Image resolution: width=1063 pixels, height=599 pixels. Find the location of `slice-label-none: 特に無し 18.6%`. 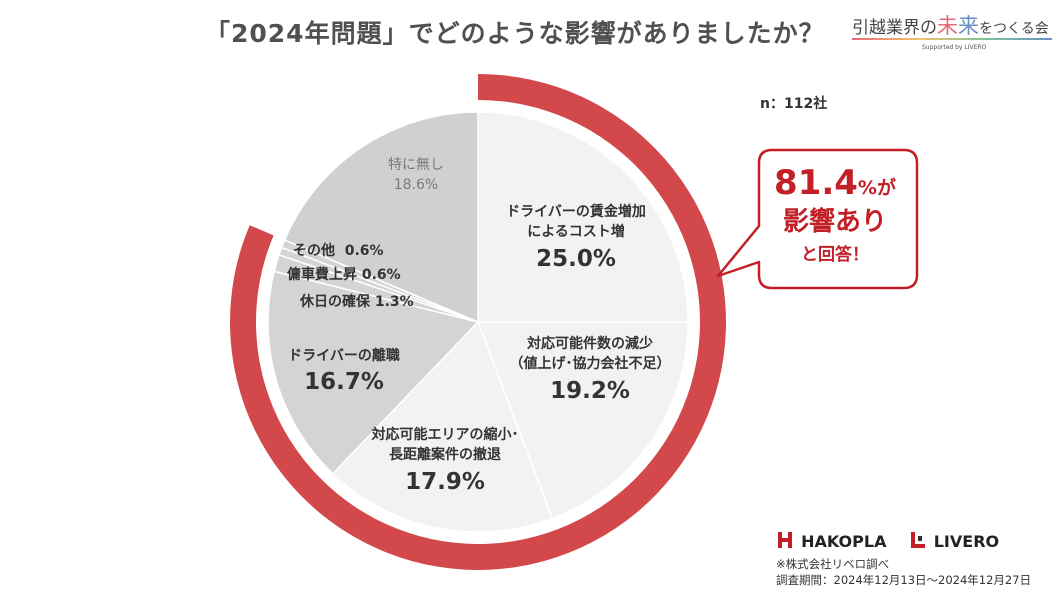

slice-label-none: 特に無し 18.6% is located at coordinates (416, 175).